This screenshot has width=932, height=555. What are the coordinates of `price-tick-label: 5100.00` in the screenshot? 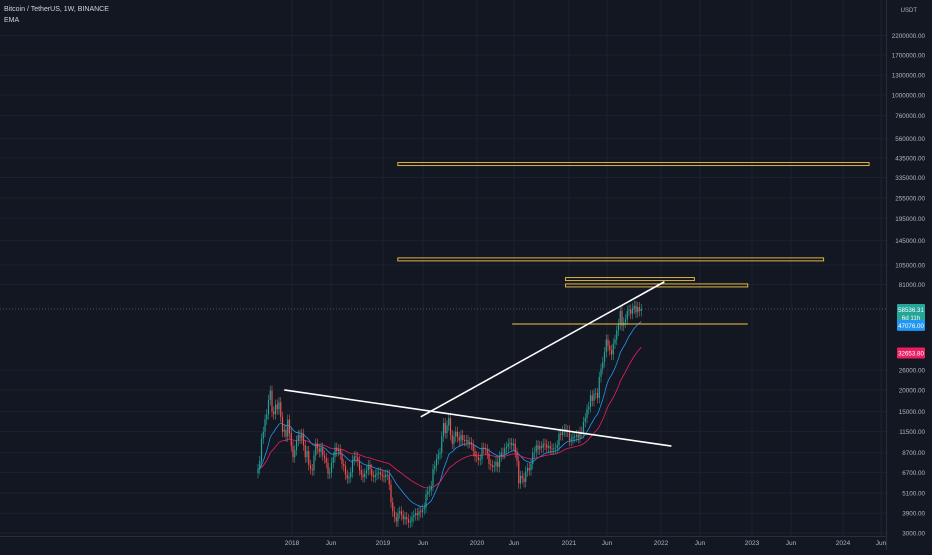 It's located at (913, 493).